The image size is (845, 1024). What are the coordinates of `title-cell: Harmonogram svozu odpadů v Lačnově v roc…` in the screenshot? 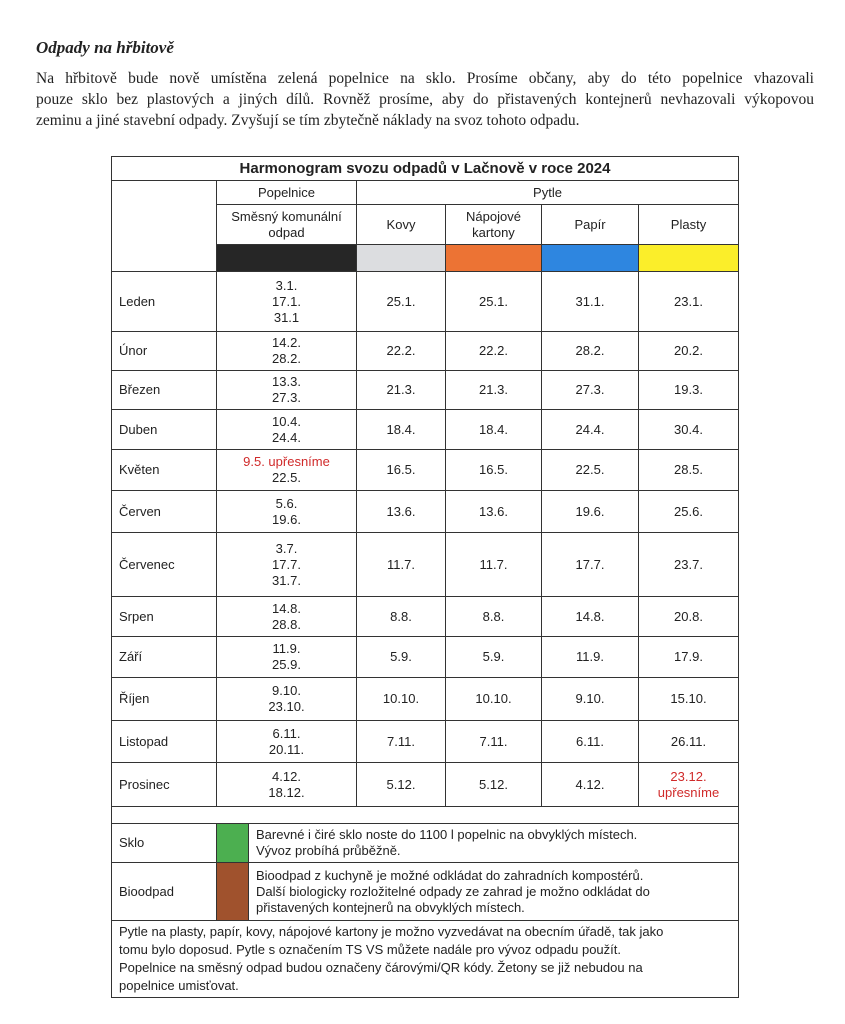 It's located at (425, 168).